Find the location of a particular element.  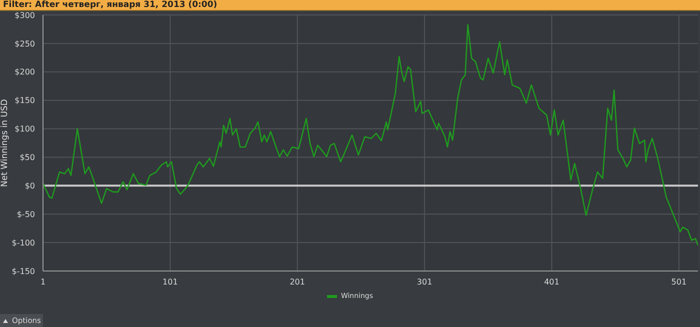

x-tick-label: 401 is located at coordinates (552, 282).